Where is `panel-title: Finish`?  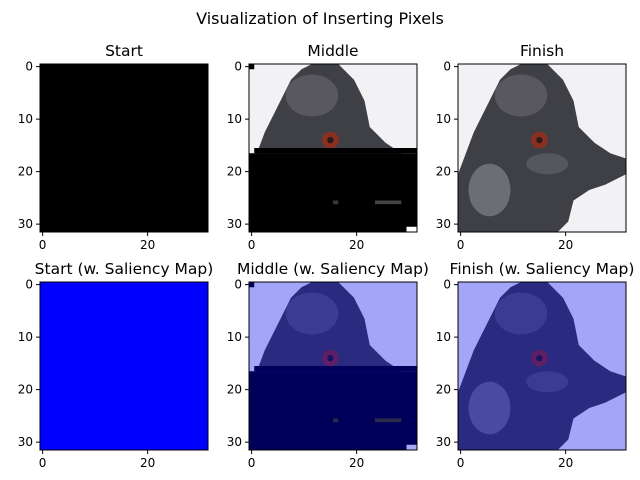
panel-title: Finish is located at coordinates (542, 51).